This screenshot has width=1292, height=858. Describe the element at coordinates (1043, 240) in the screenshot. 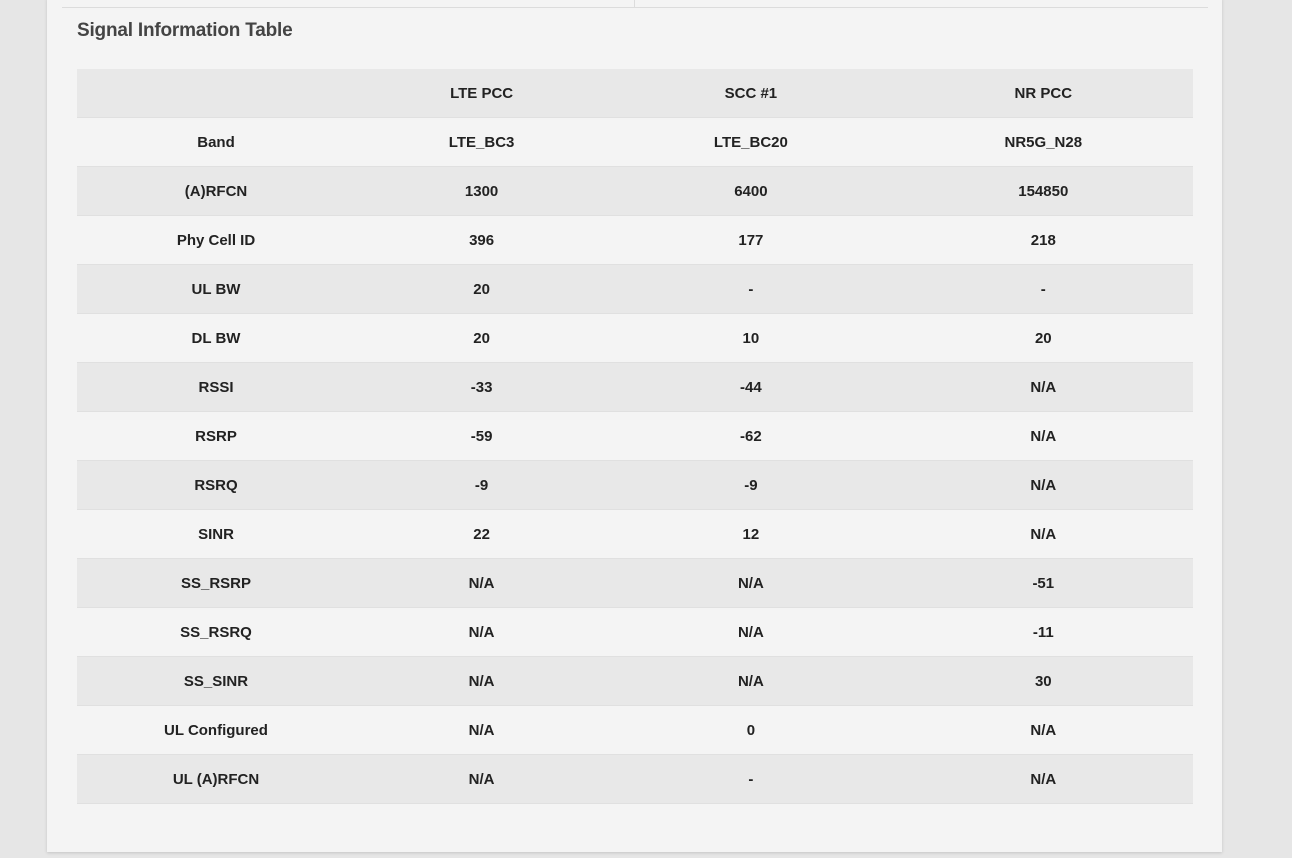

I see `cell-value: 218` at that location.